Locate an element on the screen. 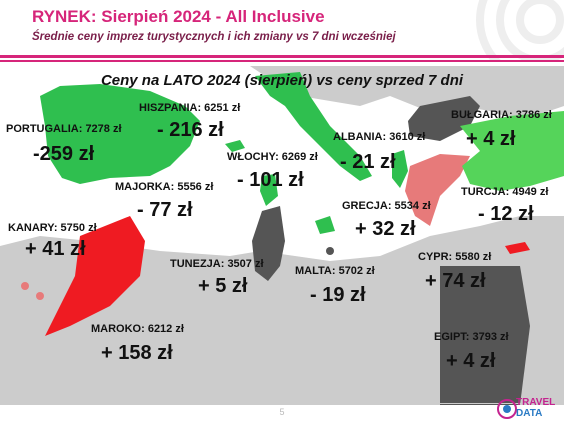 Image resolution: width=564 pixels, height=423 pixels. logo-text-travel: TRAVEL is located at coordinates (536, 402).